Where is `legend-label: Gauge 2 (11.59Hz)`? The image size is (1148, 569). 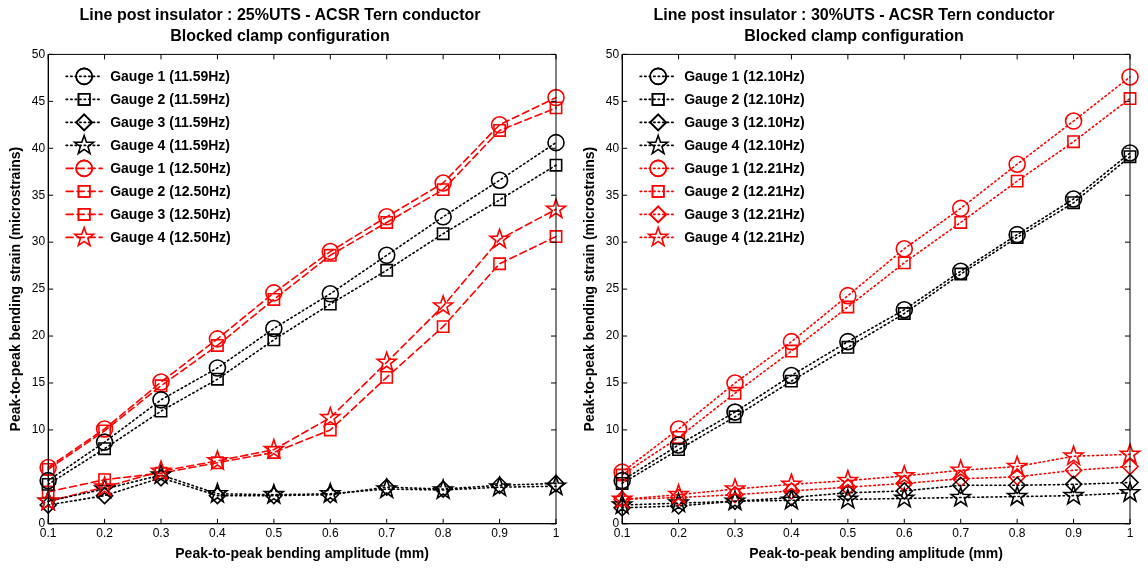 legend-label: Gauge 2 (11.59Hz) is located at coordinates (170, 99).